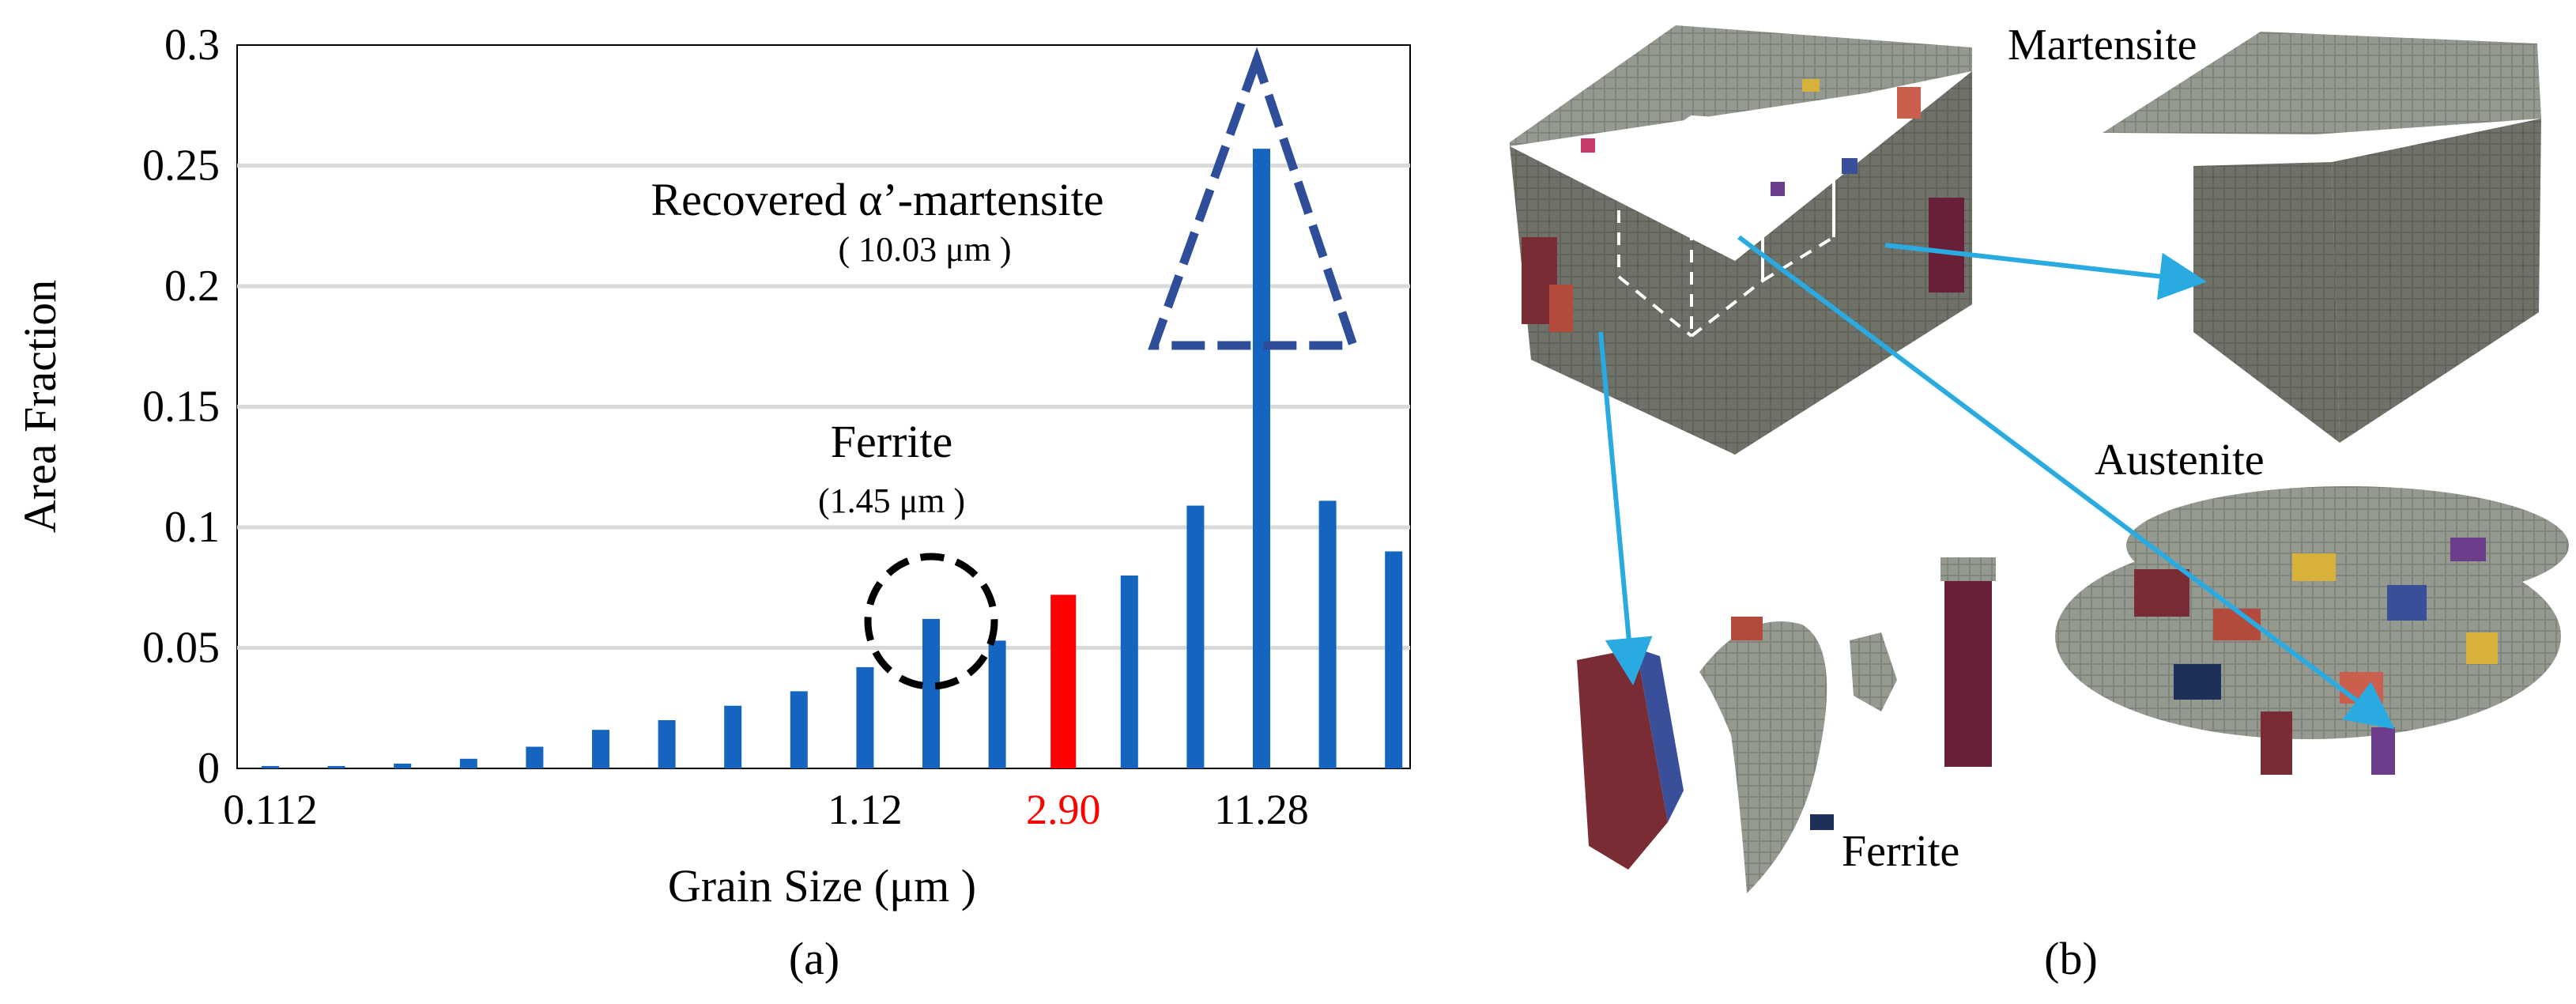  Describe the element at coordinates (892, 441) in the screenshot. I see `annotation-ferrite-label: Ferrite` at that location.